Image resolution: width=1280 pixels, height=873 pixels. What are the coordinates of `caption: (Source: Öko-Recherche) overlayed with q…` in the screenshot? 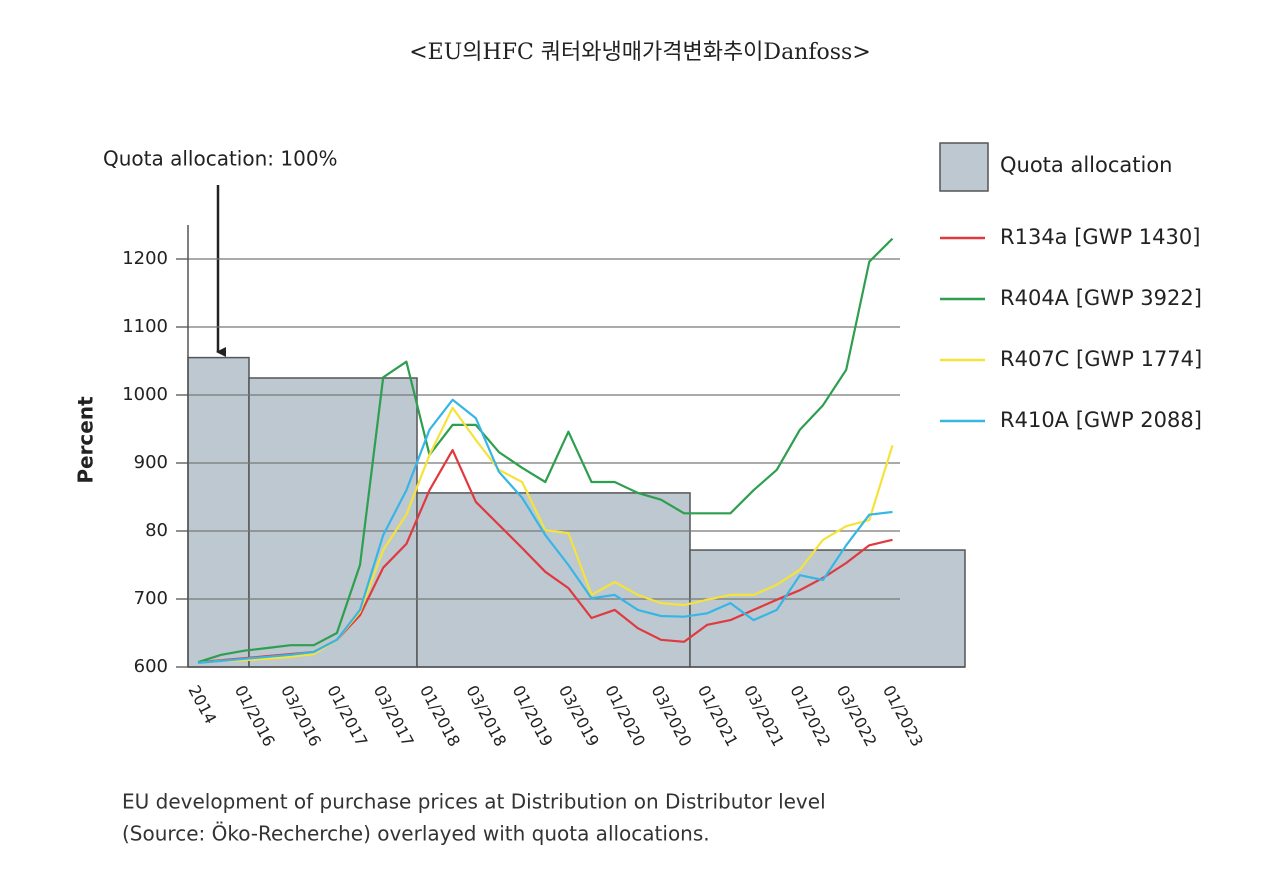 It's located at (416, 834).